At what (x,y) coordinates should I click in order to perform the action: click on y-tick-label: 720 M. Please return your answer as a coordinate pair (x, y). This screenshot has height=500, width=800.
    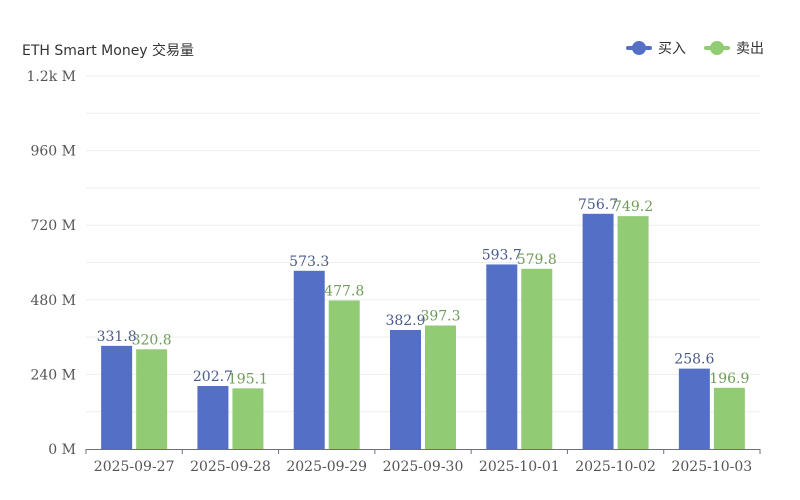
    Looking at the image, I should click on (53, 226).